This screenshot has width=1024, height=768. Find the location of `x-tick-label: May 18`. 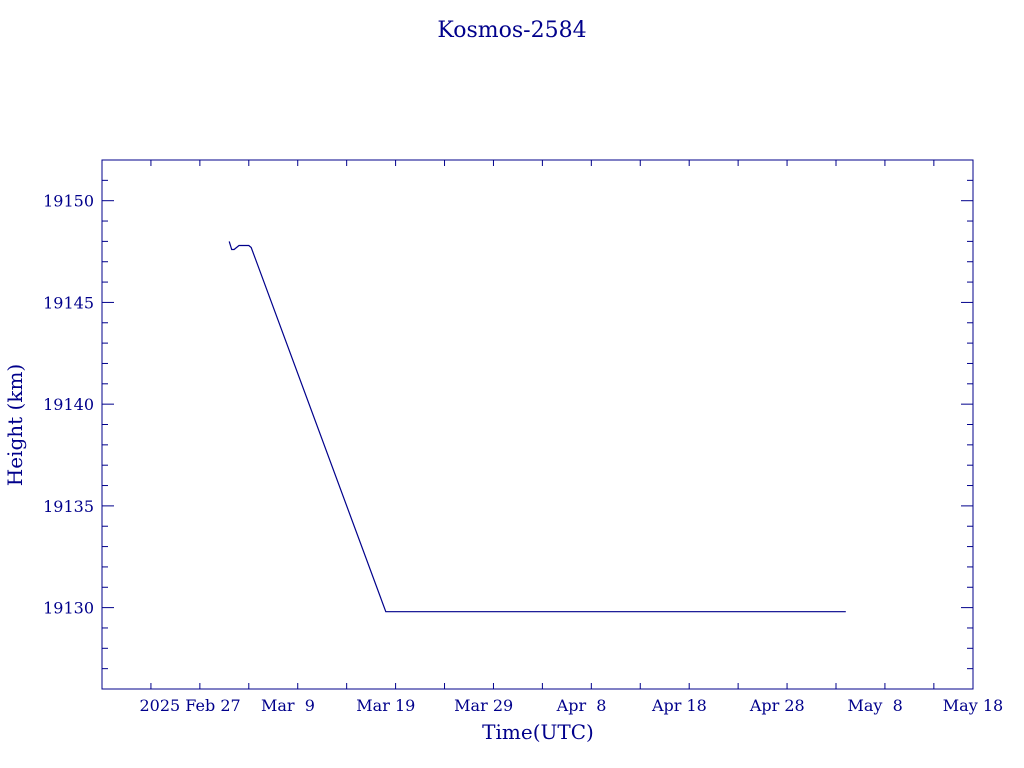

x-tick-label: May 18 is located at coordinates (973, 705).